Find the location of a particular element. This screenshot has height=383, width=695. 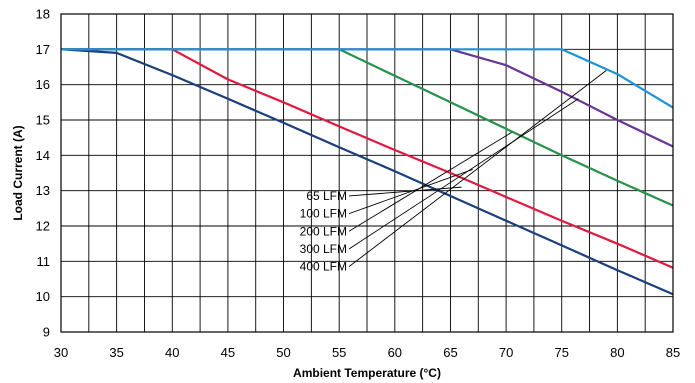

annotation-label: 200 LFM is located at coordinates (323, 231).